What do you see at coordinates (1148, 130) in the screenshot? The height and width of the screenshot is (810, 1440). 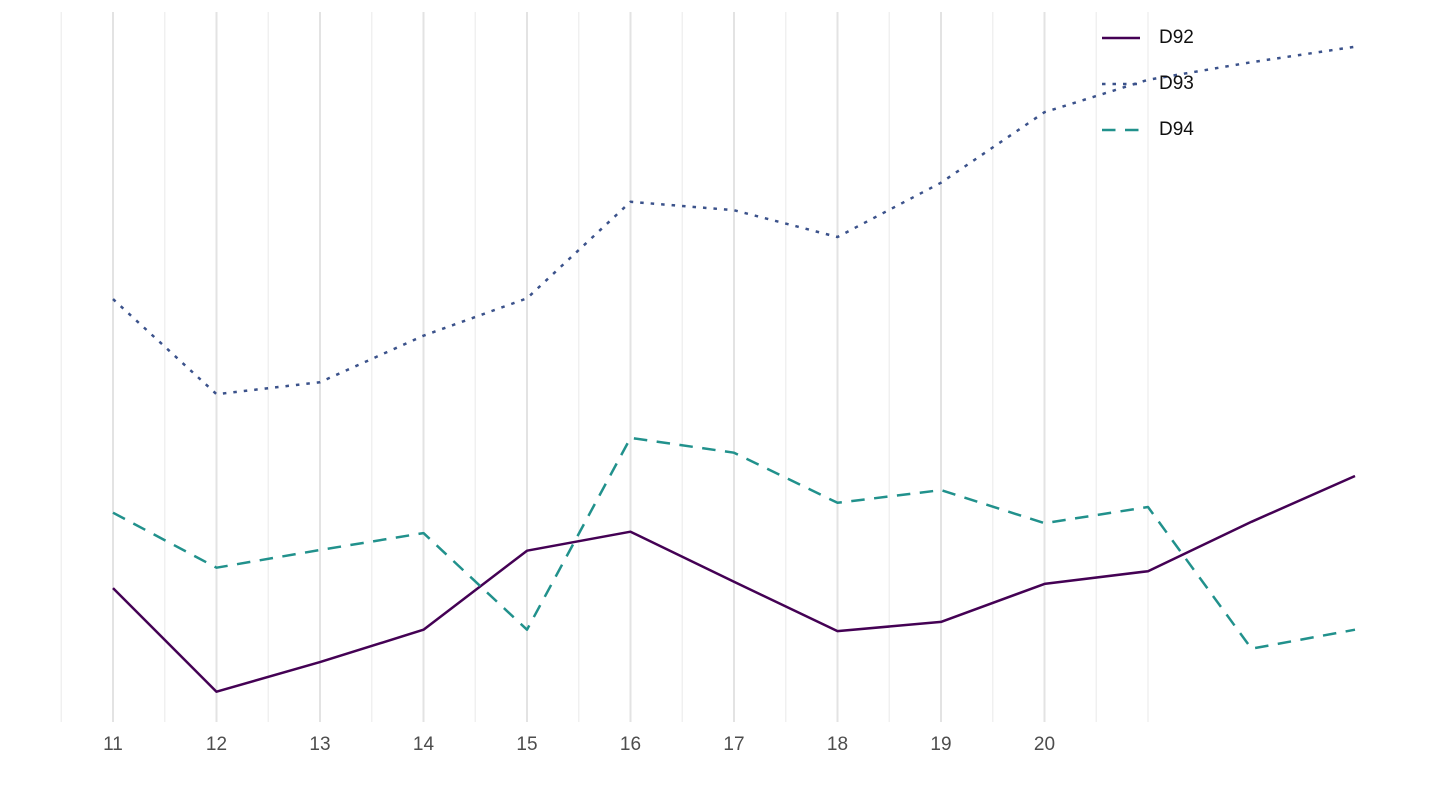 I see `legend-item-d94: D94` at bounding box center [1148, 130].